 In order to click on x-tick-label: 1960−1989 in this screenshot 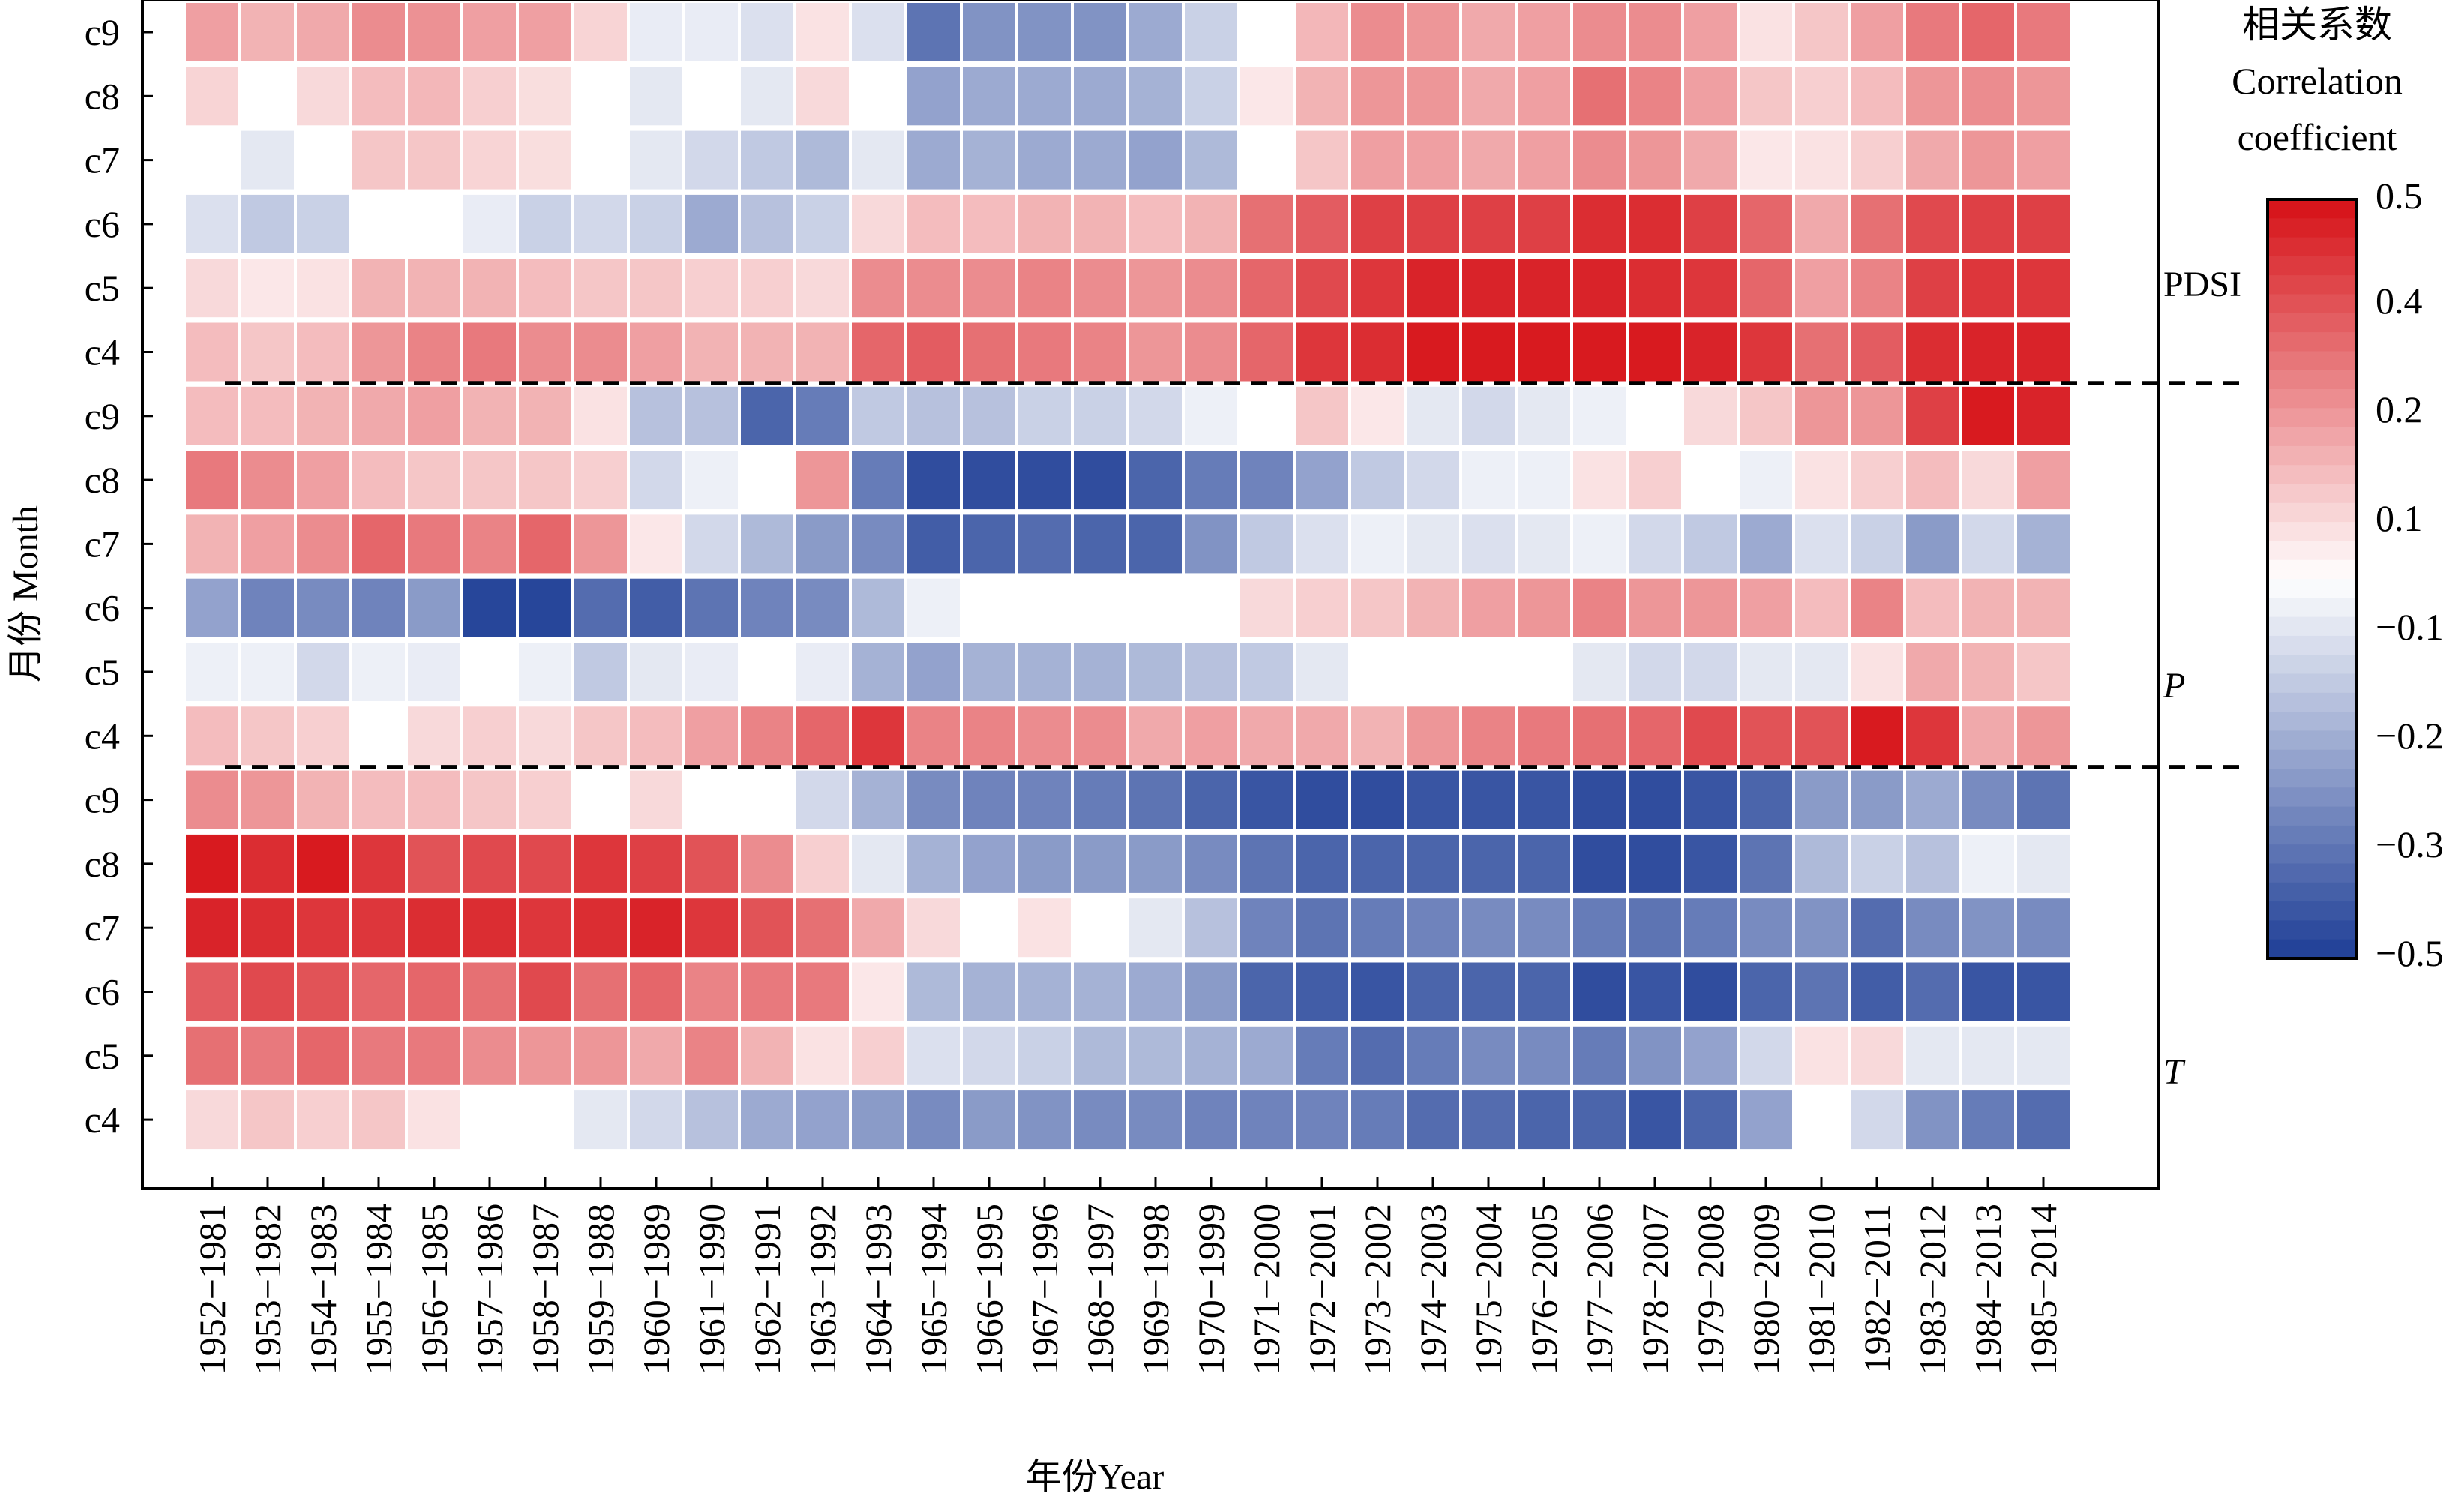, I will do `click(656, 1289)`.